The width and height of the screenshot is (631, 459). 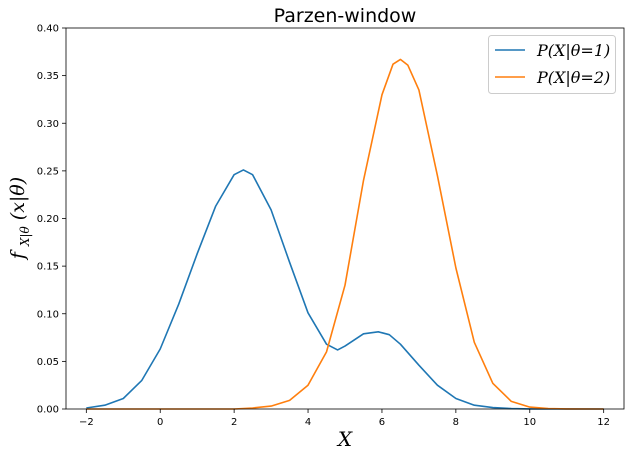 I want to click on legend-label-series-1: P(X|θ=1), so click(x=573, y=50).